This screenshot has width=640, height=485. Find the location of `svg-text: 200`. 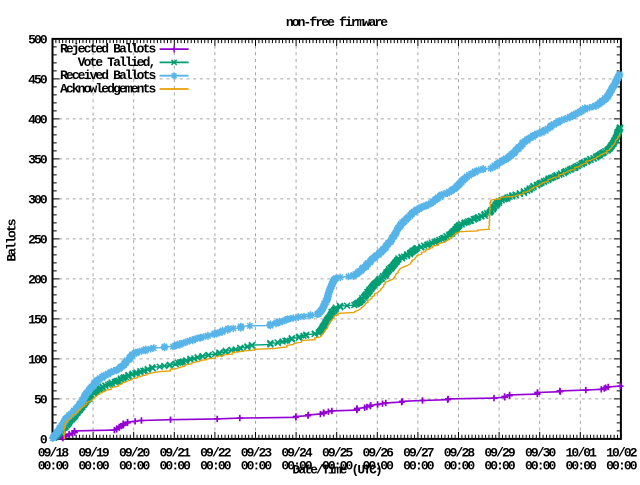

svg-text: 200 is located at coordinates (38, 280).